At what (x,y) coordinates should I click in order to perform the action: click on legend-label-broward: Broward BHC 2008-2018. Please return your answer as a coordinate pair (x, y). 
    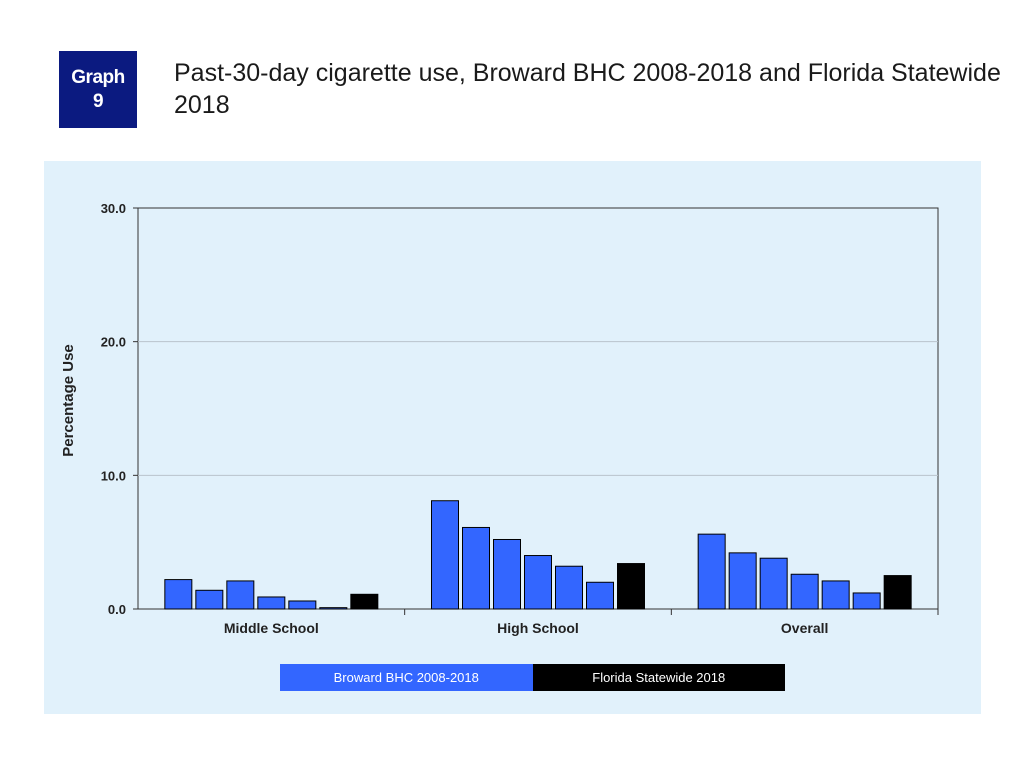
    Looking at the image, I should click on (406, 677).